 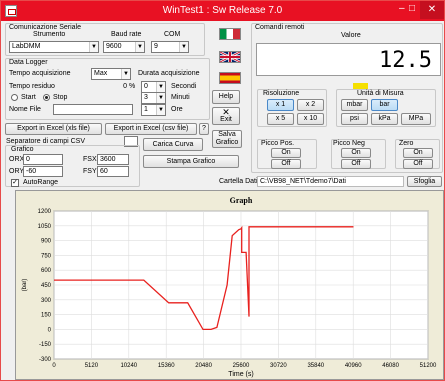 I want to click on y-tick-label: 300, so click(x=46, y=301).